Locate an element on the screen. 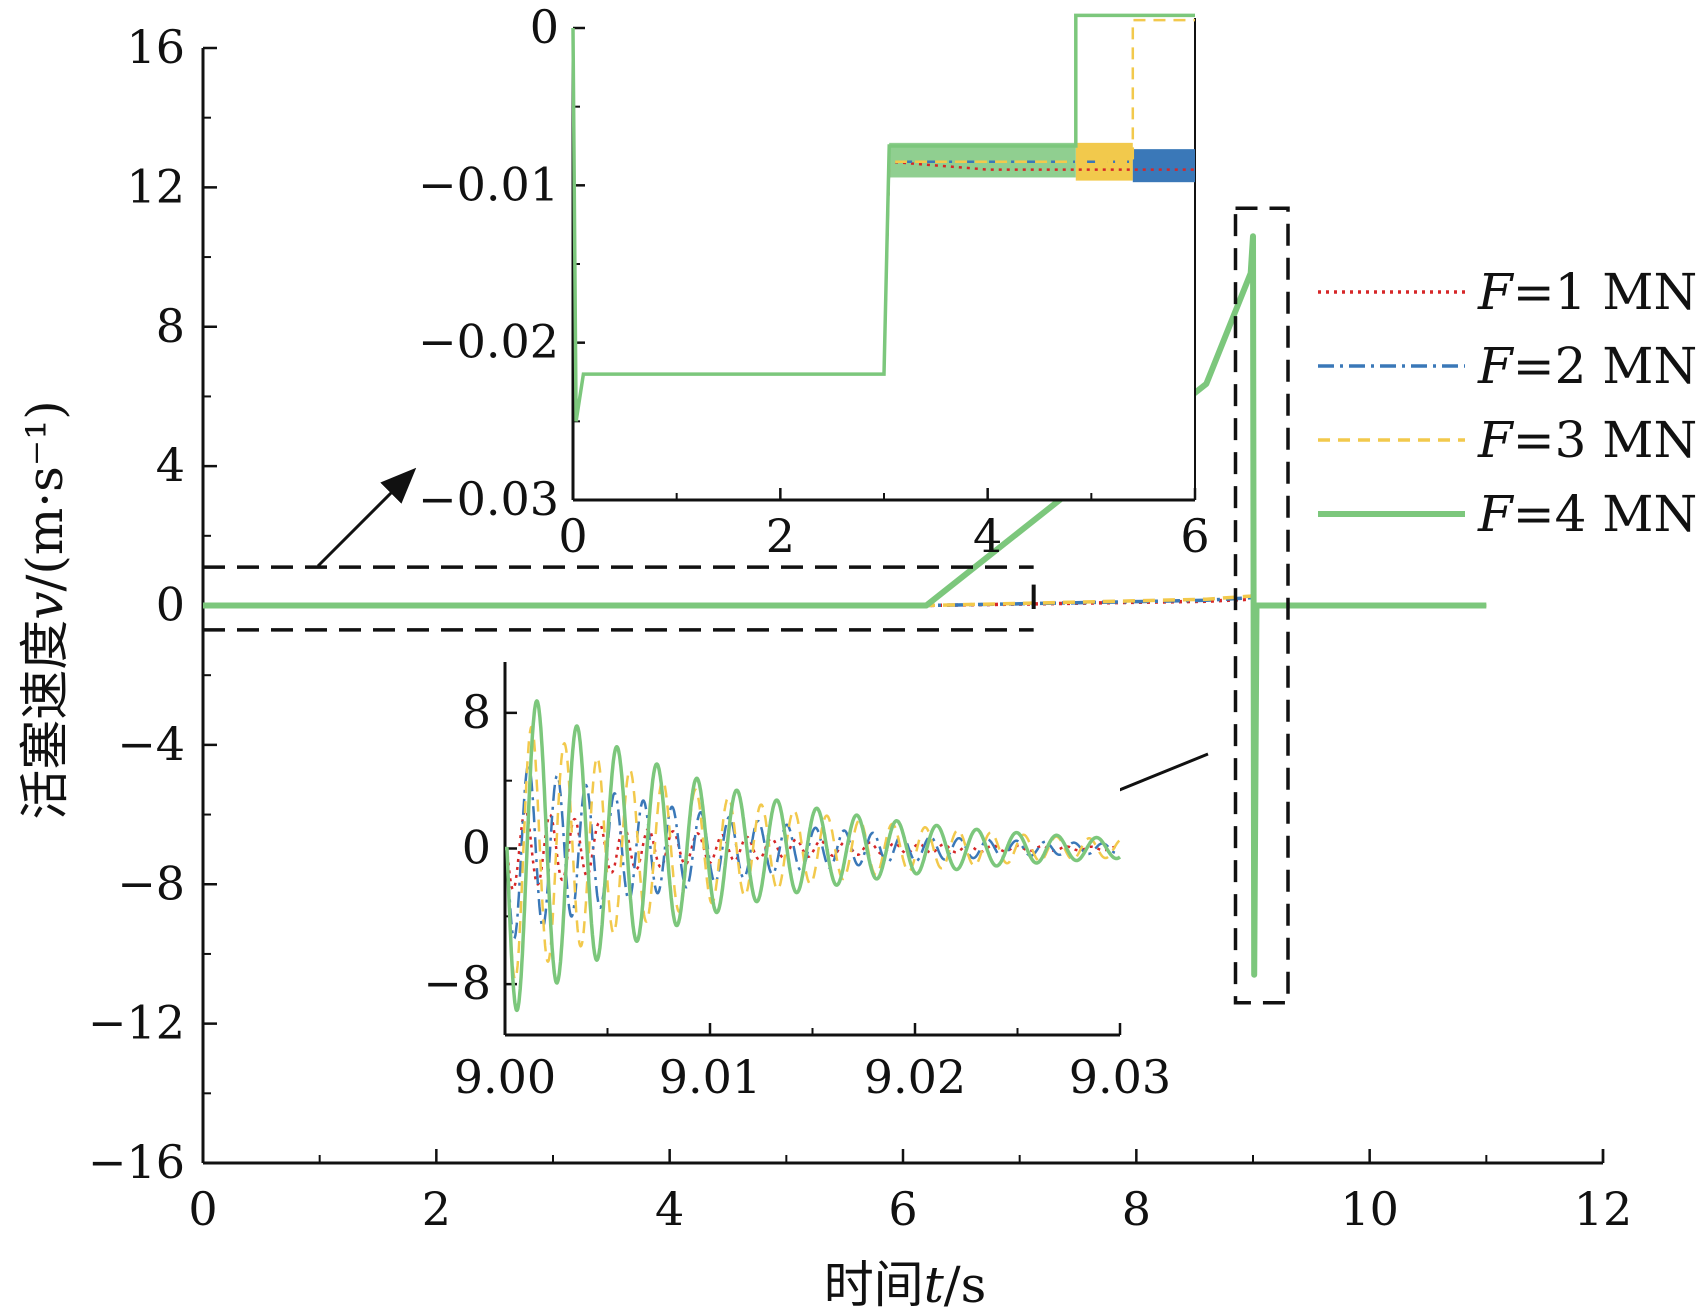 Image resolution: width=1708 pixels, height=1309 pixels. main-x-tick-label: 8 is located at coordinates (1136, 1209).